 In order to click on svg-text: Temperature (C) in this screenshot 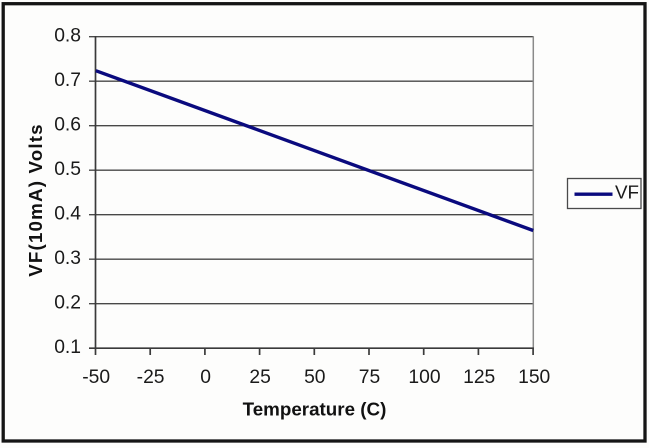, I will do `click(315, 408)`.